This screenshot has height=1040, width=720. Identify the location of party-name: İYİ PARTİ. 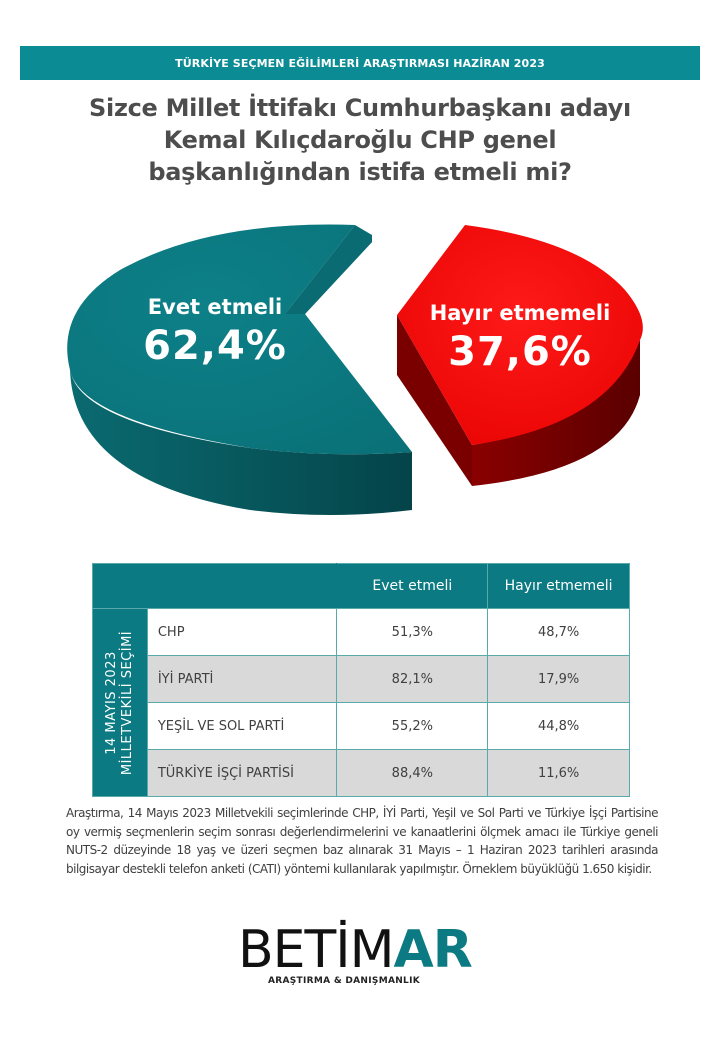
(242, 679).